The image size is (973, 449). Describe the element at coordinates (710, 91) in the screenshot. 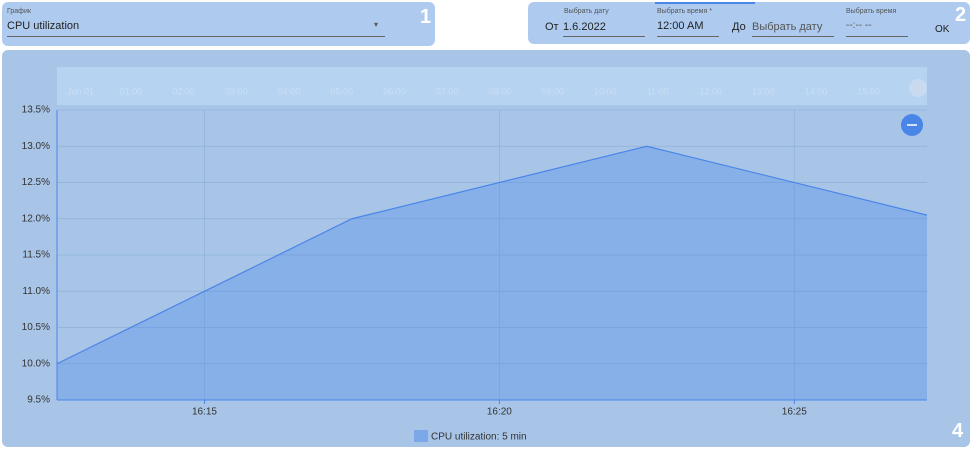

I see `navigator-label: 12:00` at that location.